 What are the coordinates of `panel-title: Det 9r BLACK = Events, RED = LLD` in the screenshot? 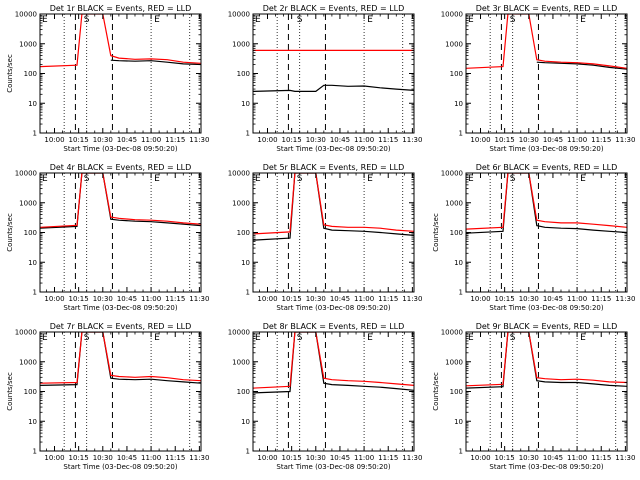 It's located at (547, 326).